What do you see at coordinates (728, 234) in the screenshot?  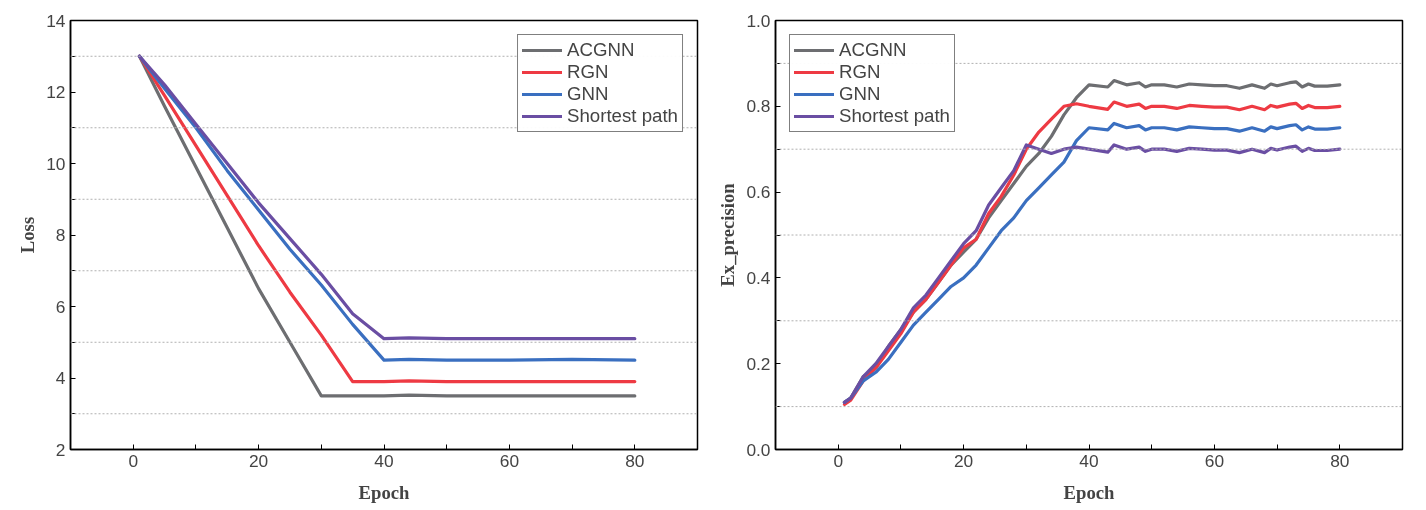 I see `y-axis-title: Ex_precision` at bounding box center [728, 234].